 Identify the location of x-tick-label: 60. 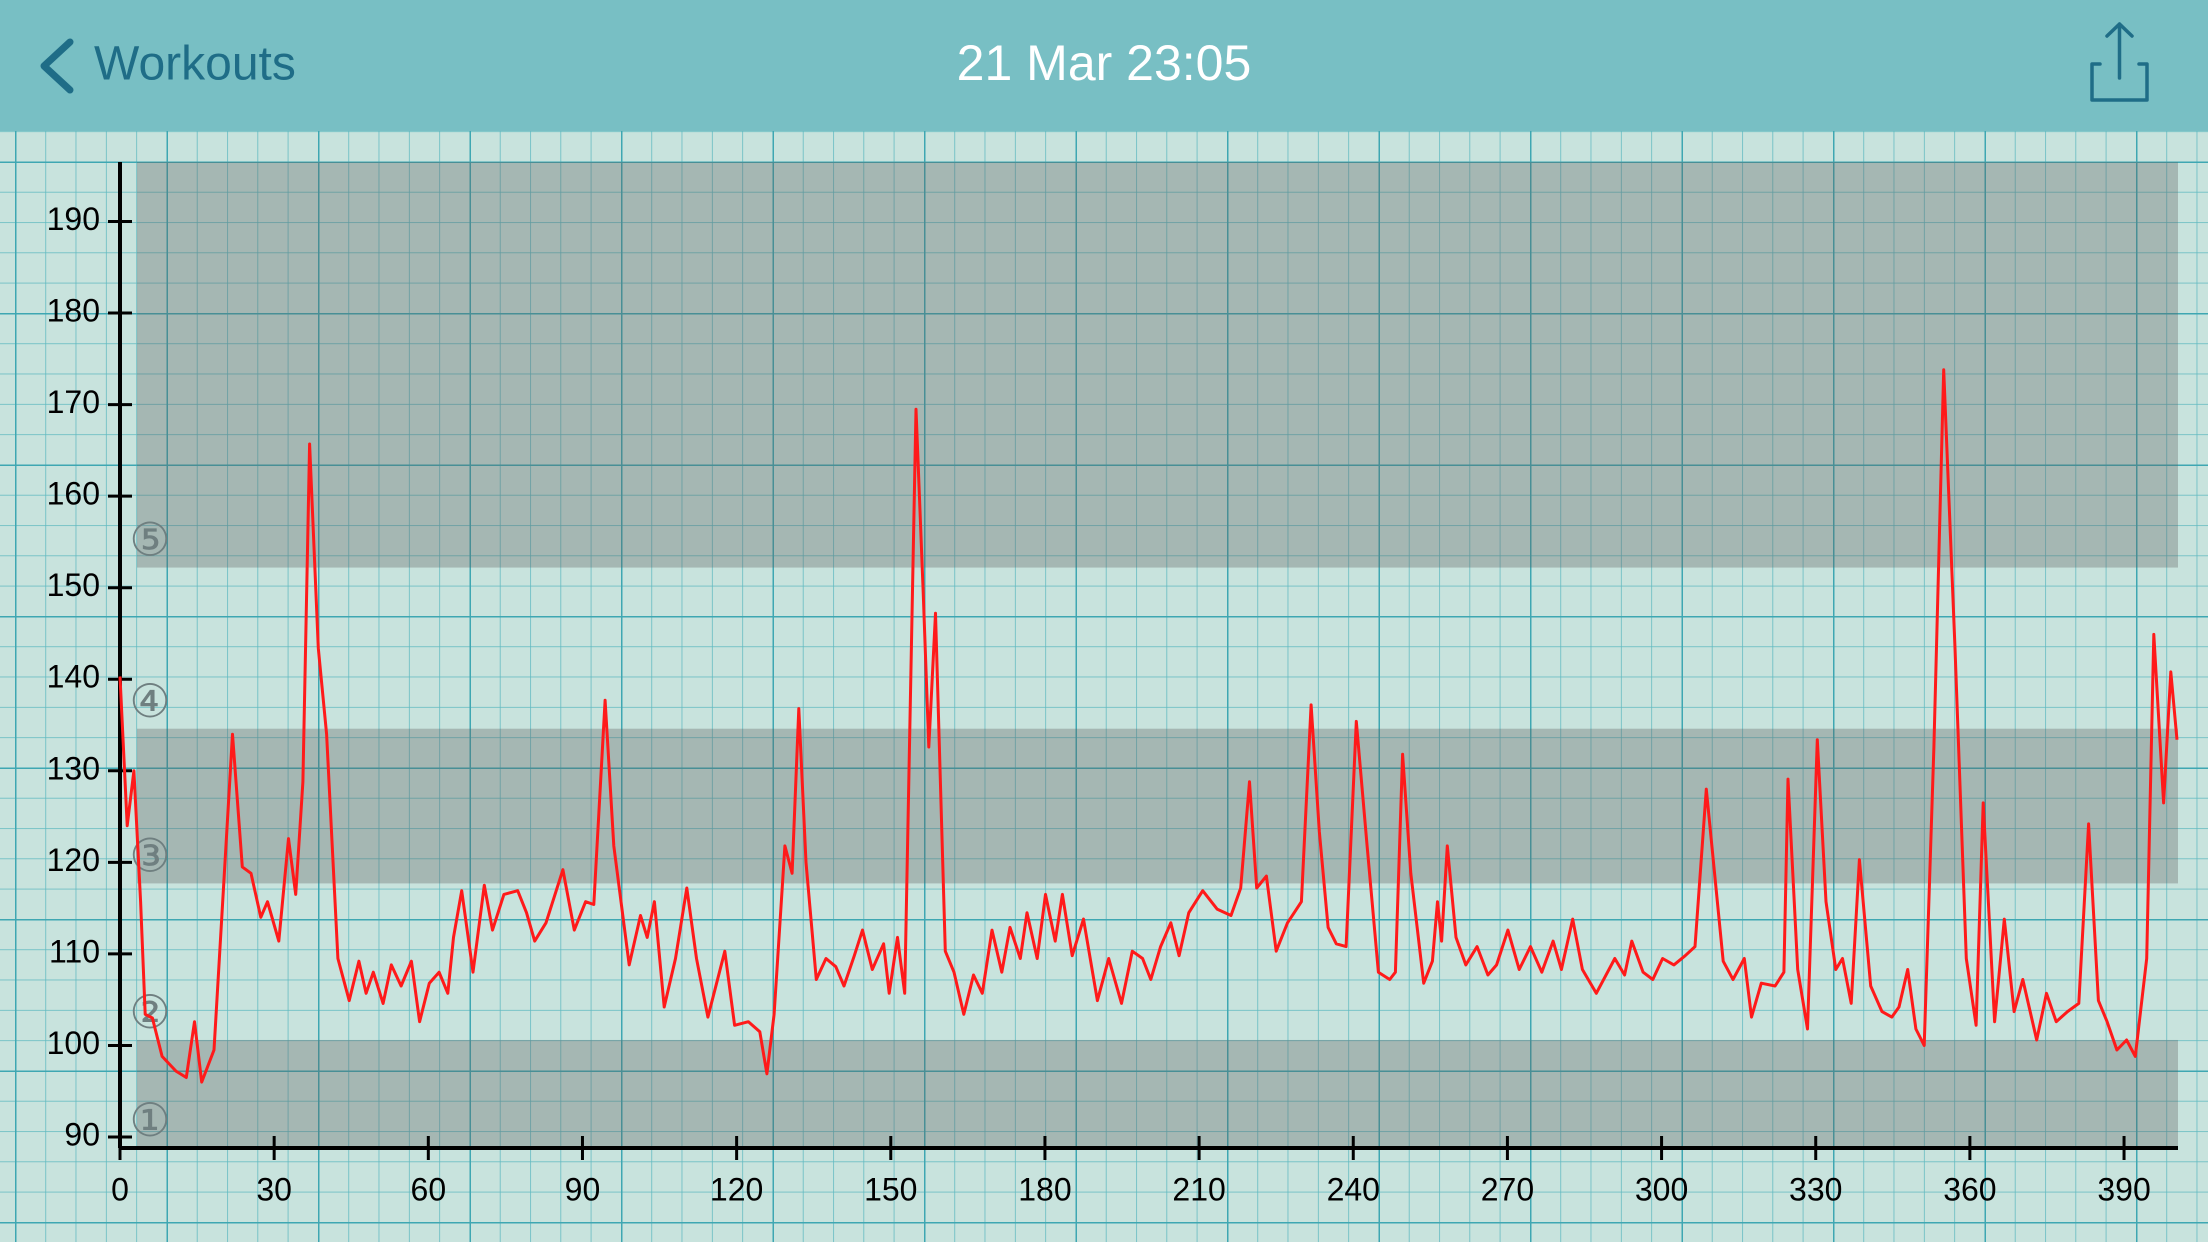
(429, 1189).